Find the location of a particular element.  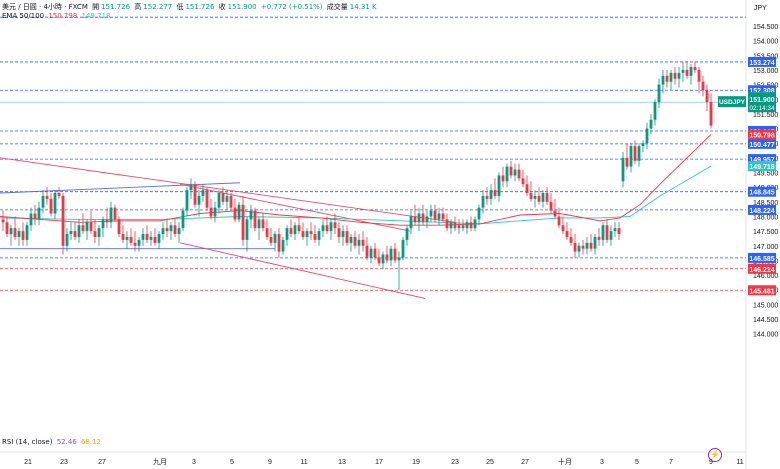

level-label: 146.585 is located at coordinates (761, 259).